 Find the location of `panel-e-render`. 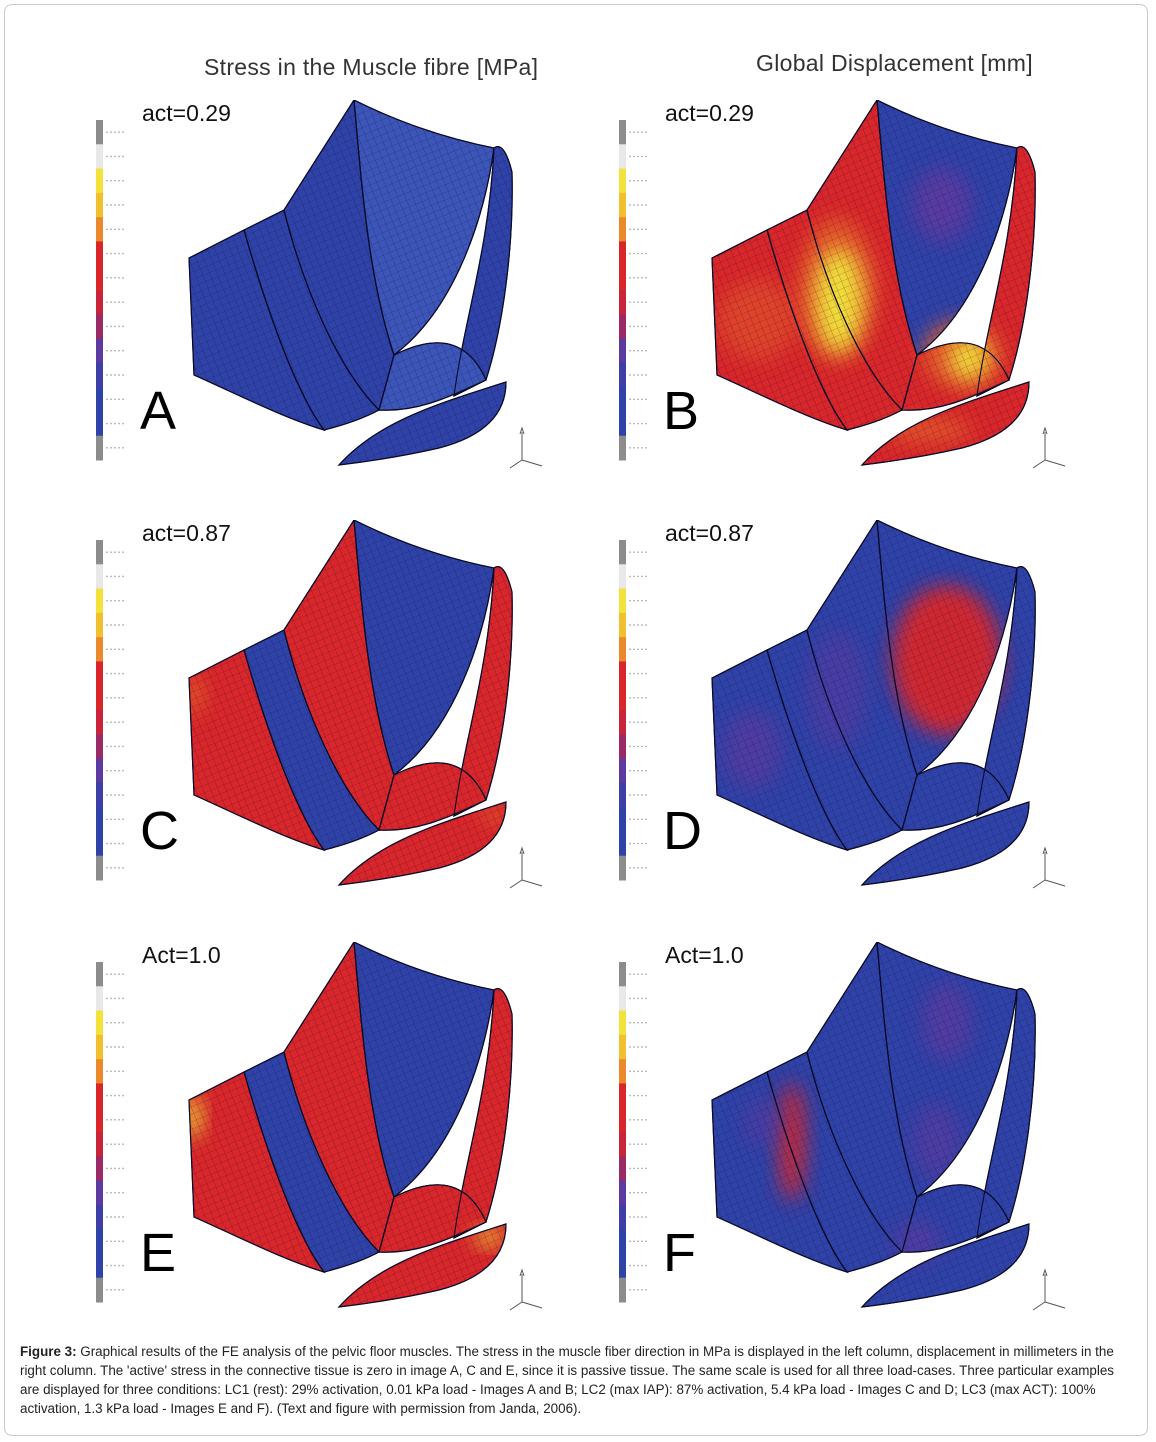

panel-e-render is located at coordinates (319, 1126).